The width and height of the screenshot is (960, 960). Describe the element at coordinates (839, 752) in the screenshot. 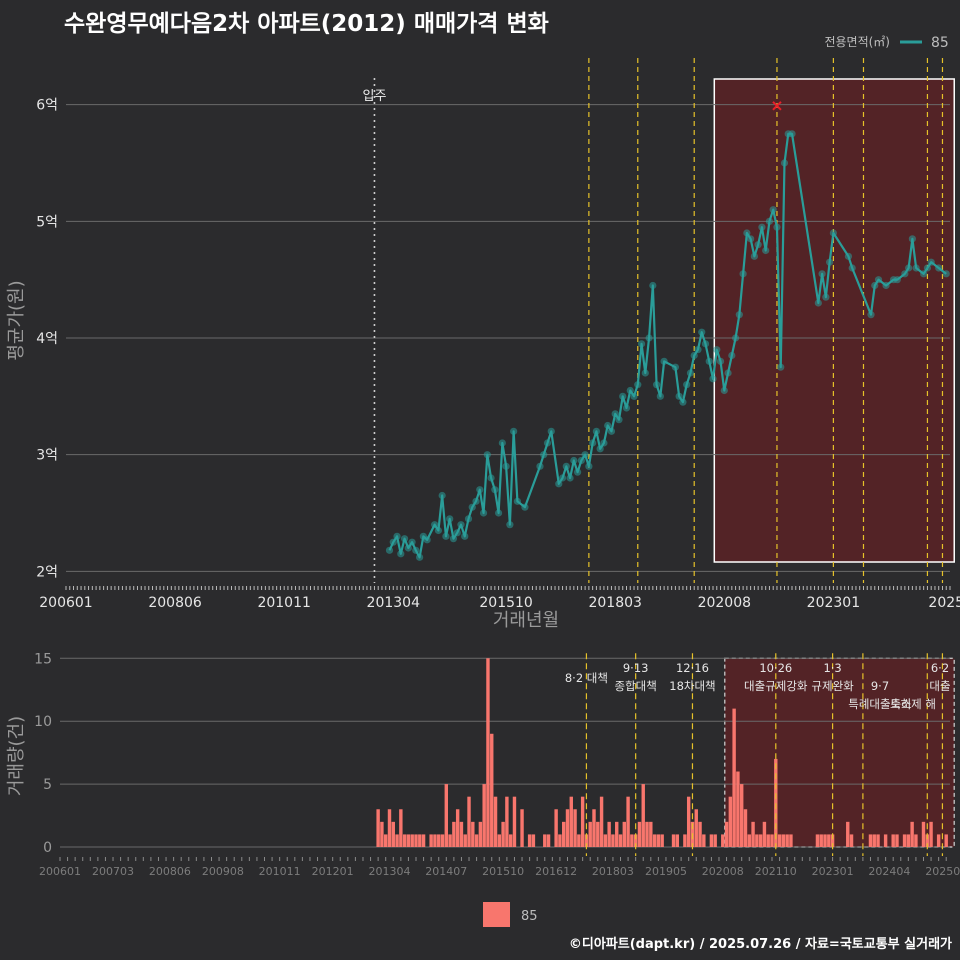

I see `volume-highlight-box` at that location.